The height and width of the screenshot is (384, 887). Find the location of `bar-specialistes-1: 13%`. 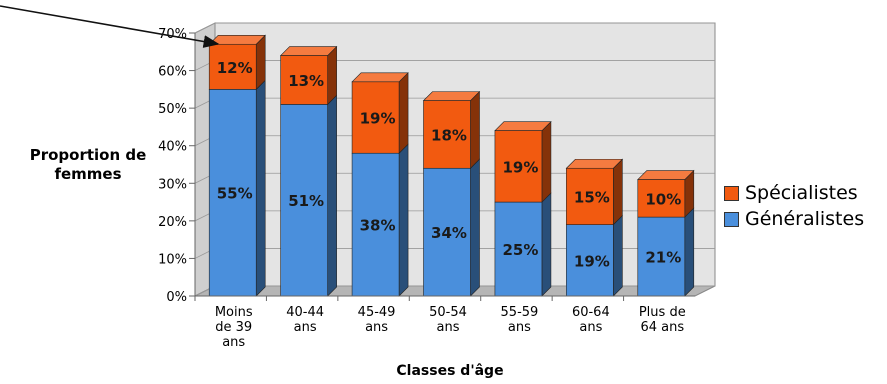

bar-specialistes-1: 13% is located at coordinates (308, 75).